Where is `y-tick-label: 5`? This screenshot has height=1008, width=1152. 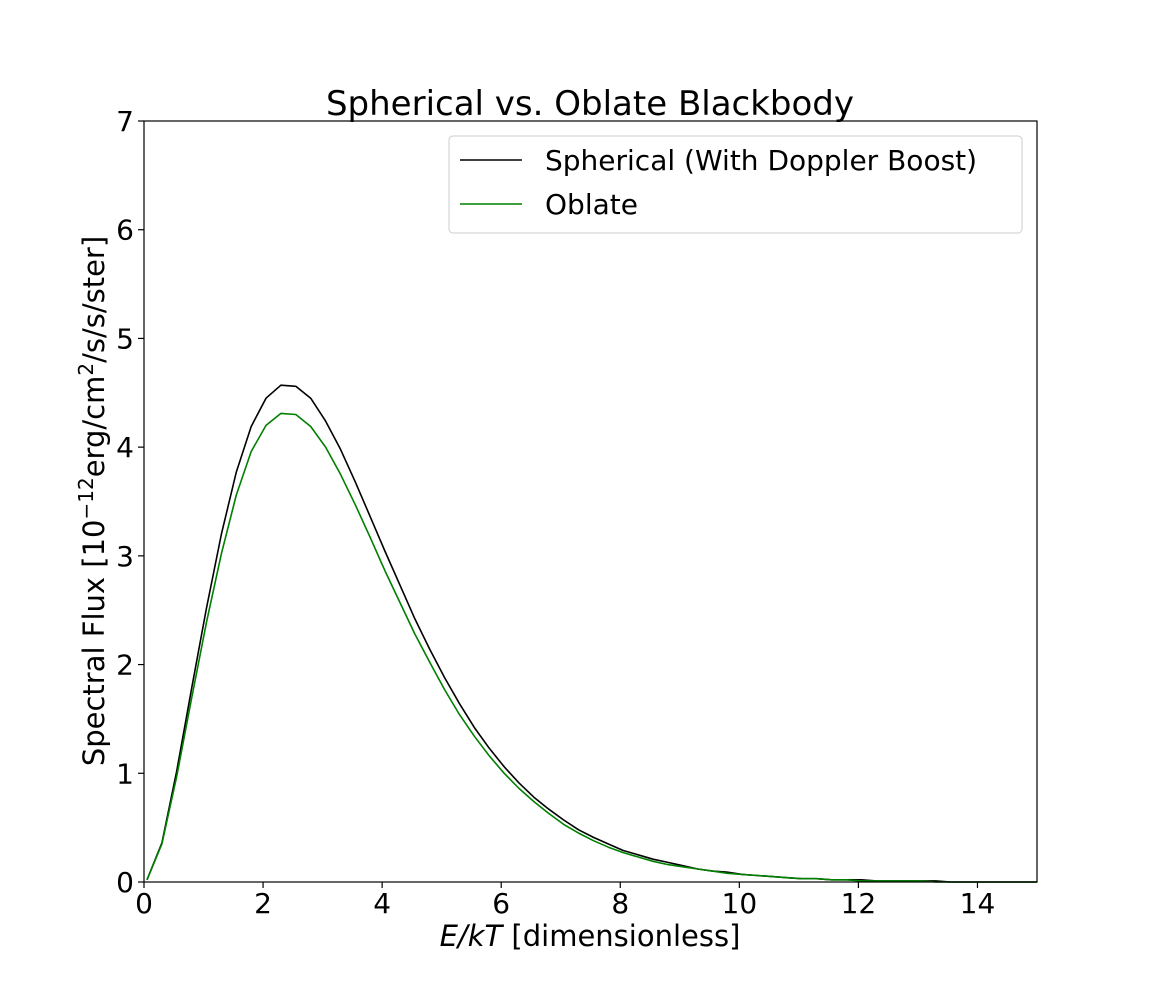 y-tick-label: 5 is located at coordinates (125, 338).